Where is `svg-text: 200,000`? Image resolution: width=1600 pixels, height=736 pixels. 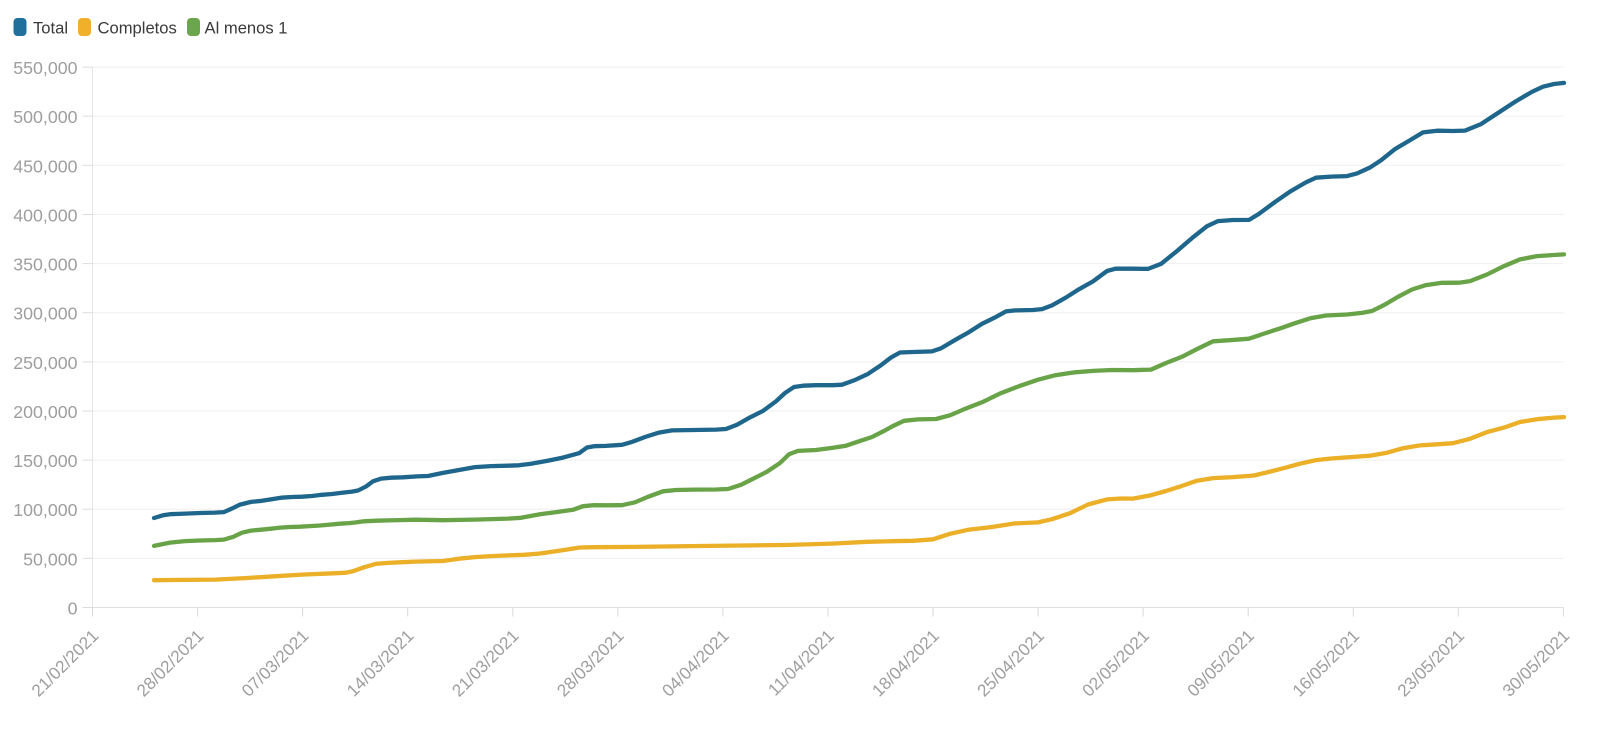 svg-text: 200,000 is located at coordinates (45, 412).